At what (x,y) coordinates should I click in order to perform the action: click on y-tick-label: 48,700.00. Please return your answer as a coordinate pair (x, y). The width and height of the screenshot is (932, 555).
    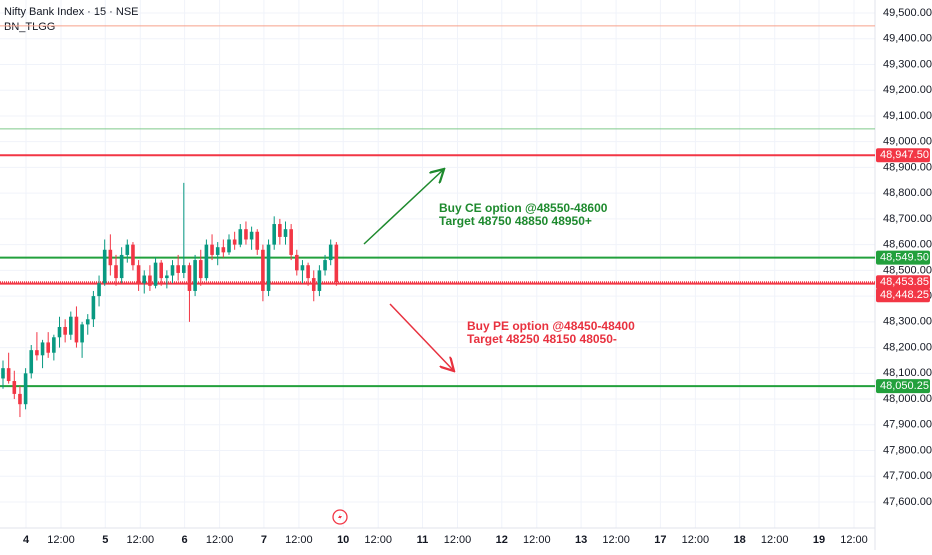
    Looking at the image, I should click on (907, 219).